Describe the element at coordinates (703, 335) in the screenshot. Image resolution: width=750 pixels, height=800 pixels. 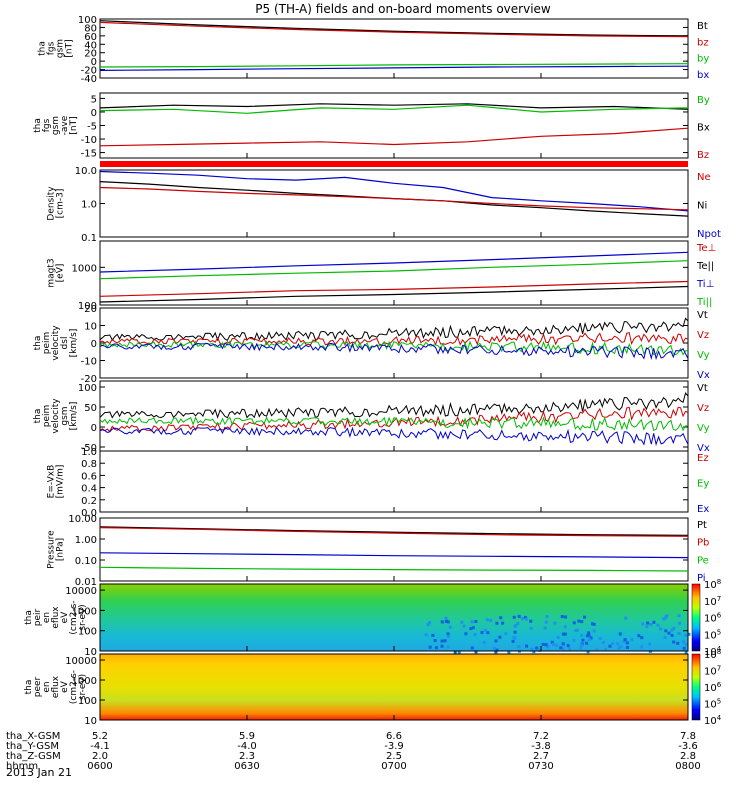
I see `legend-label: Vz` at that location.